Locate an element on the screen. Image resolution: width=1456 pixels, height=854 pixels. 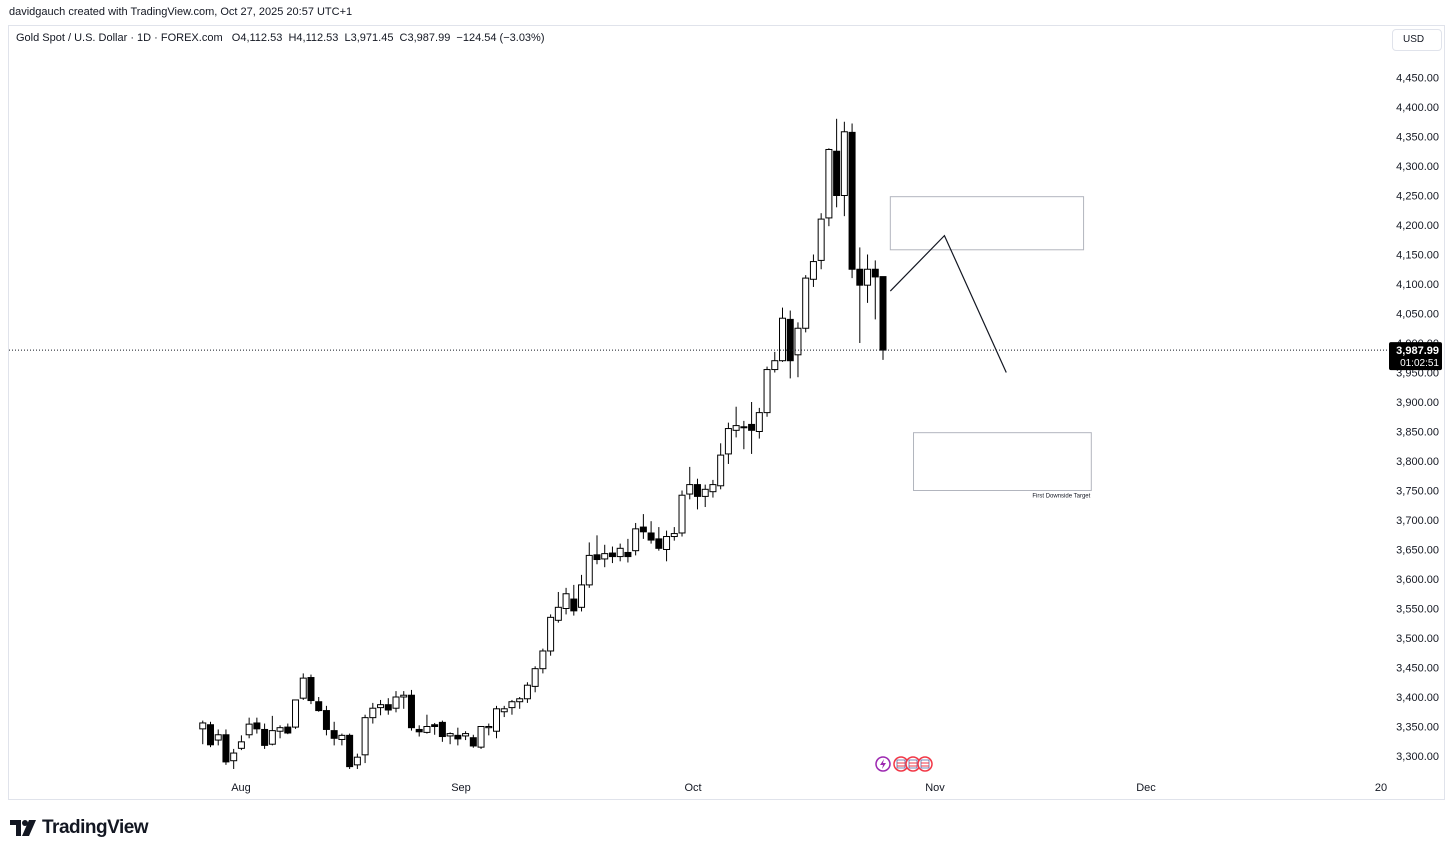
x-tick-label: Oct is located at coordinates (692, 788).